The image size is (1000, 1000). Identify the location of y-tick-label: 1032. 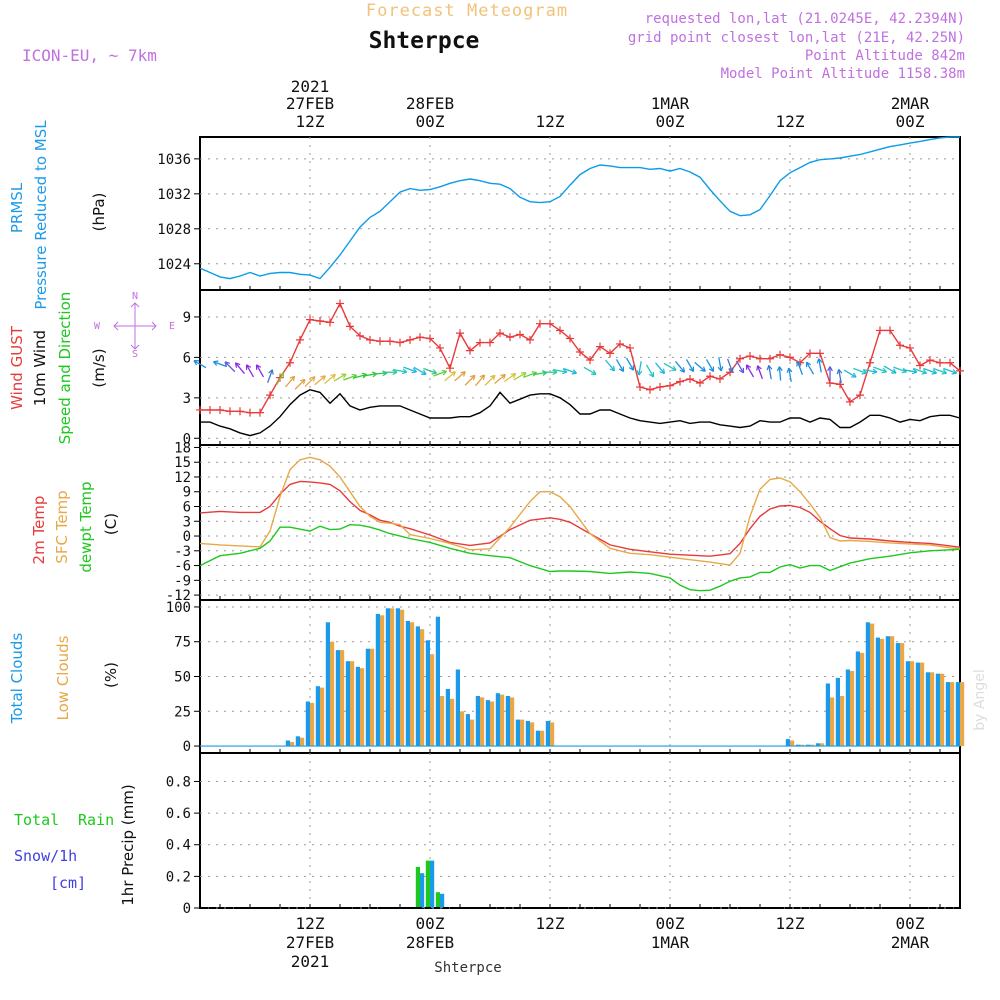
(174, 195).